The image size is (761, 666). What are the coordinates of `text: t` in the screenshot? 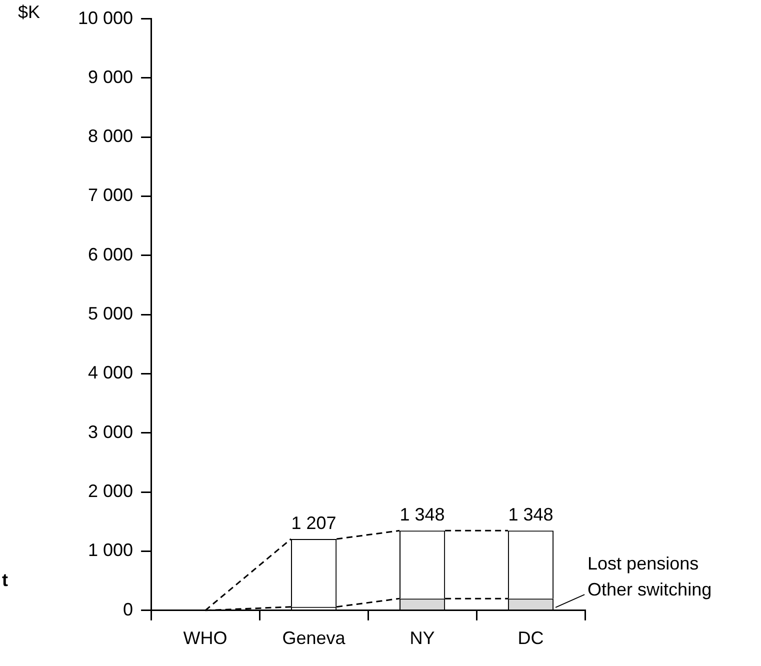 It's located at (5, 580).